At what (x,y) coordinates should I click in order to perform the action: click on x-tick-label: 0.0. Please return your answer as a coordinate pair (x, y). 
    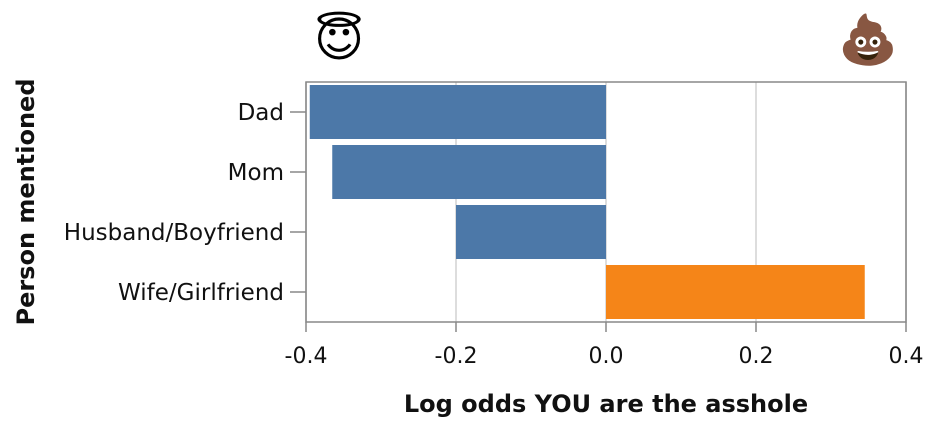
    Looking at the image, I should click on (606, 356).